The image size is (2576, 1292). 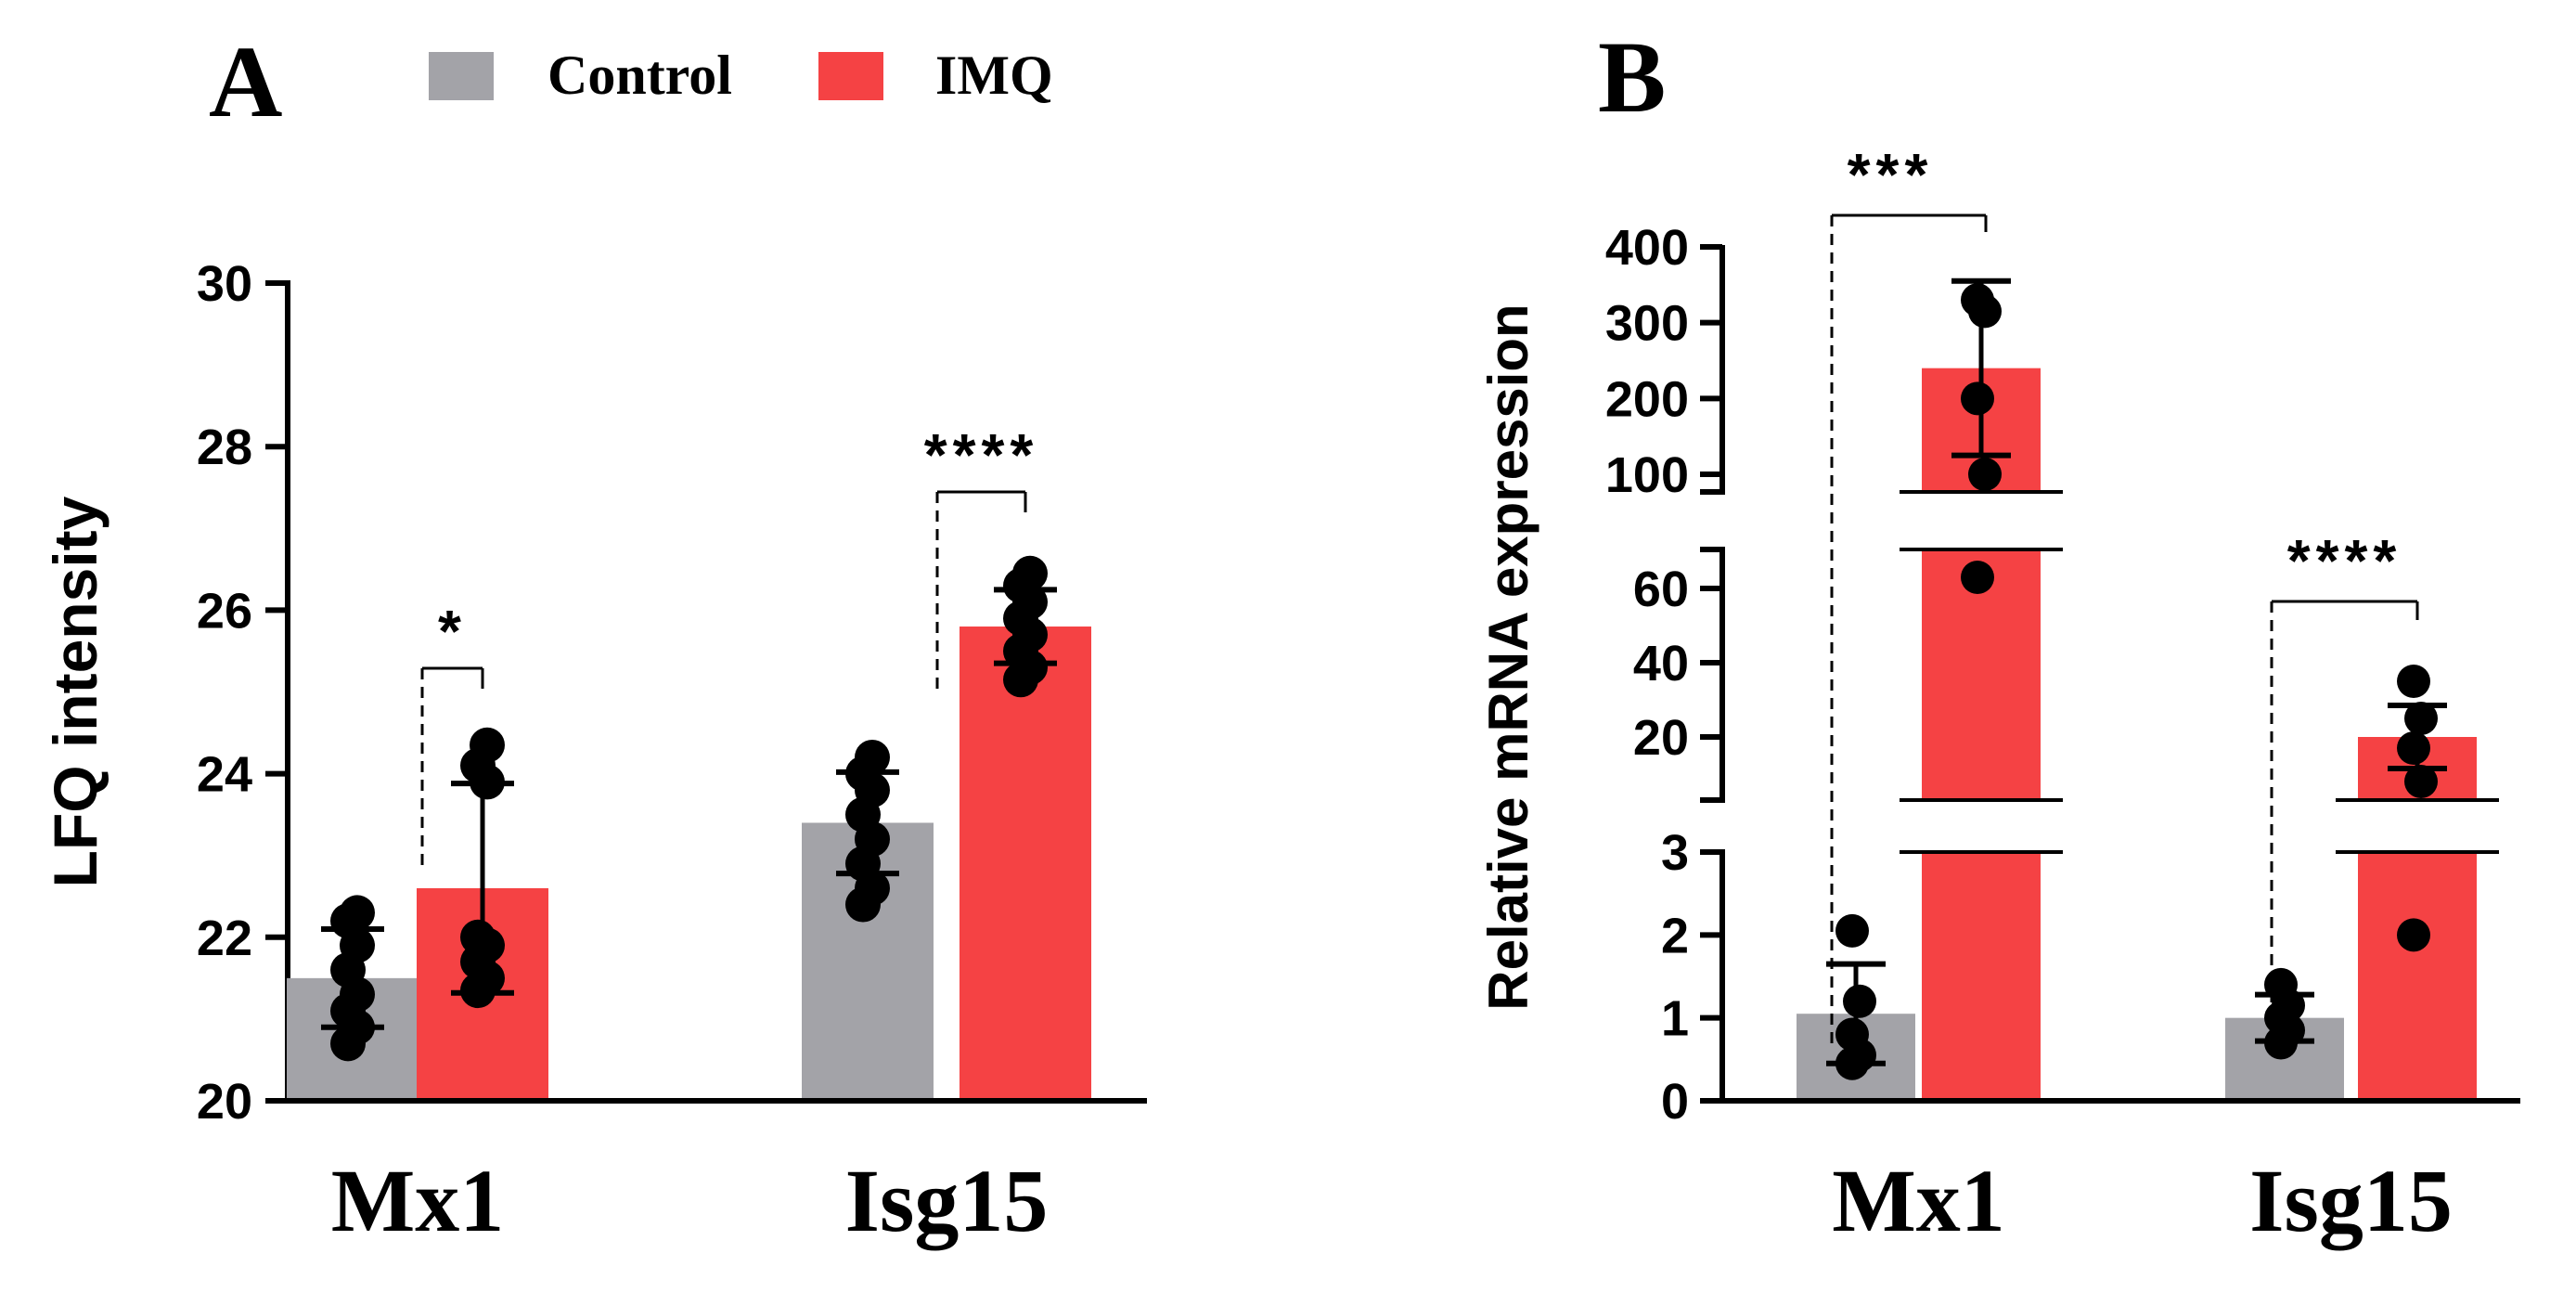 I want to click on y-tick-label-28: 28, so click(x=225, y=447).